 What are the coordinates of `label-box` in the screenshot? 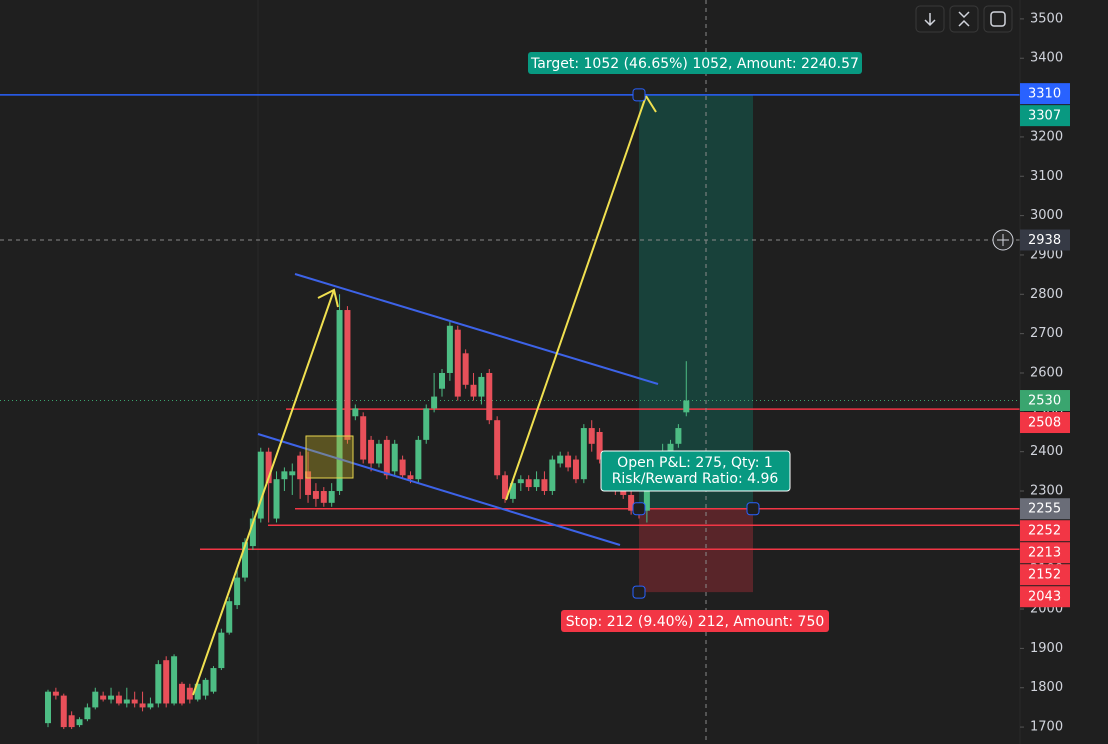 It's located at (695, 471).